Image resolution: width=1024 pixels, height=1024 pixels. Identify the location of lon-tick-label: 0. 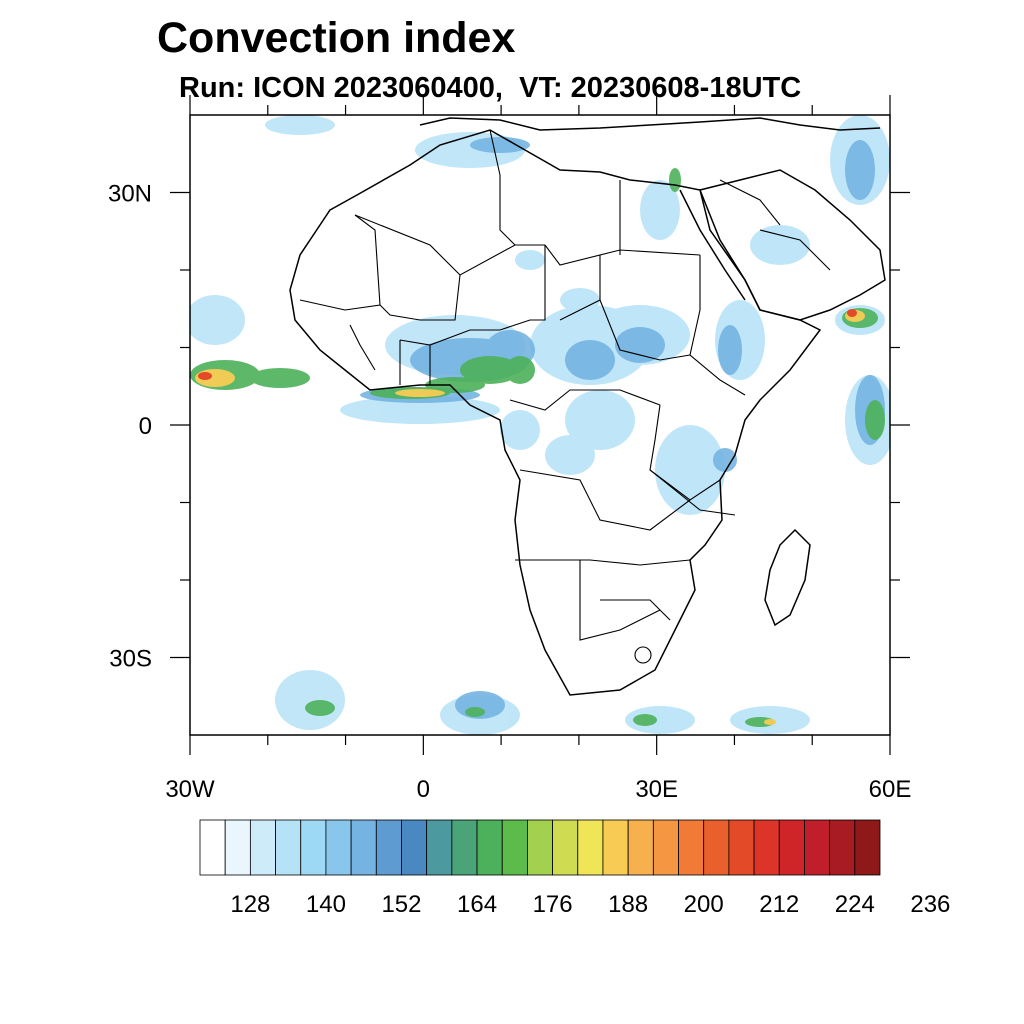
(423, 789).